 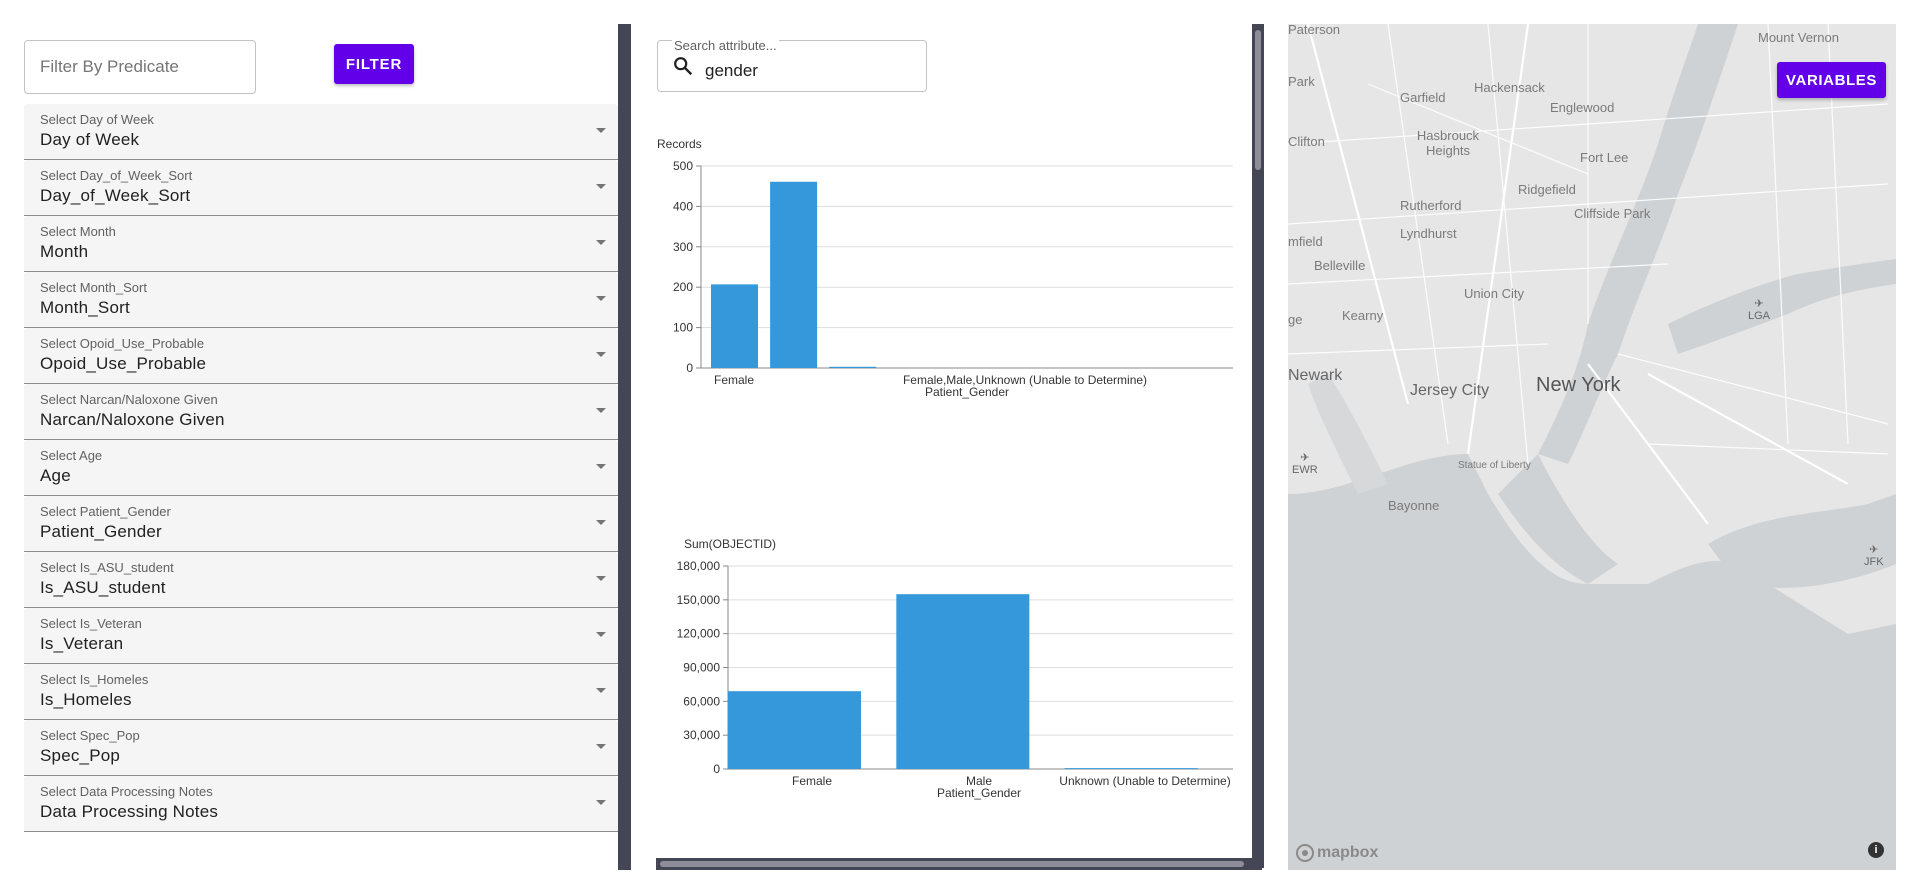 What do you see at coordinates (321, 188) in the screenshot?
I see `attribute-select: Select Day_of_Week_Sort Day_of_Week_Sort` at bounding box center [321, 188].